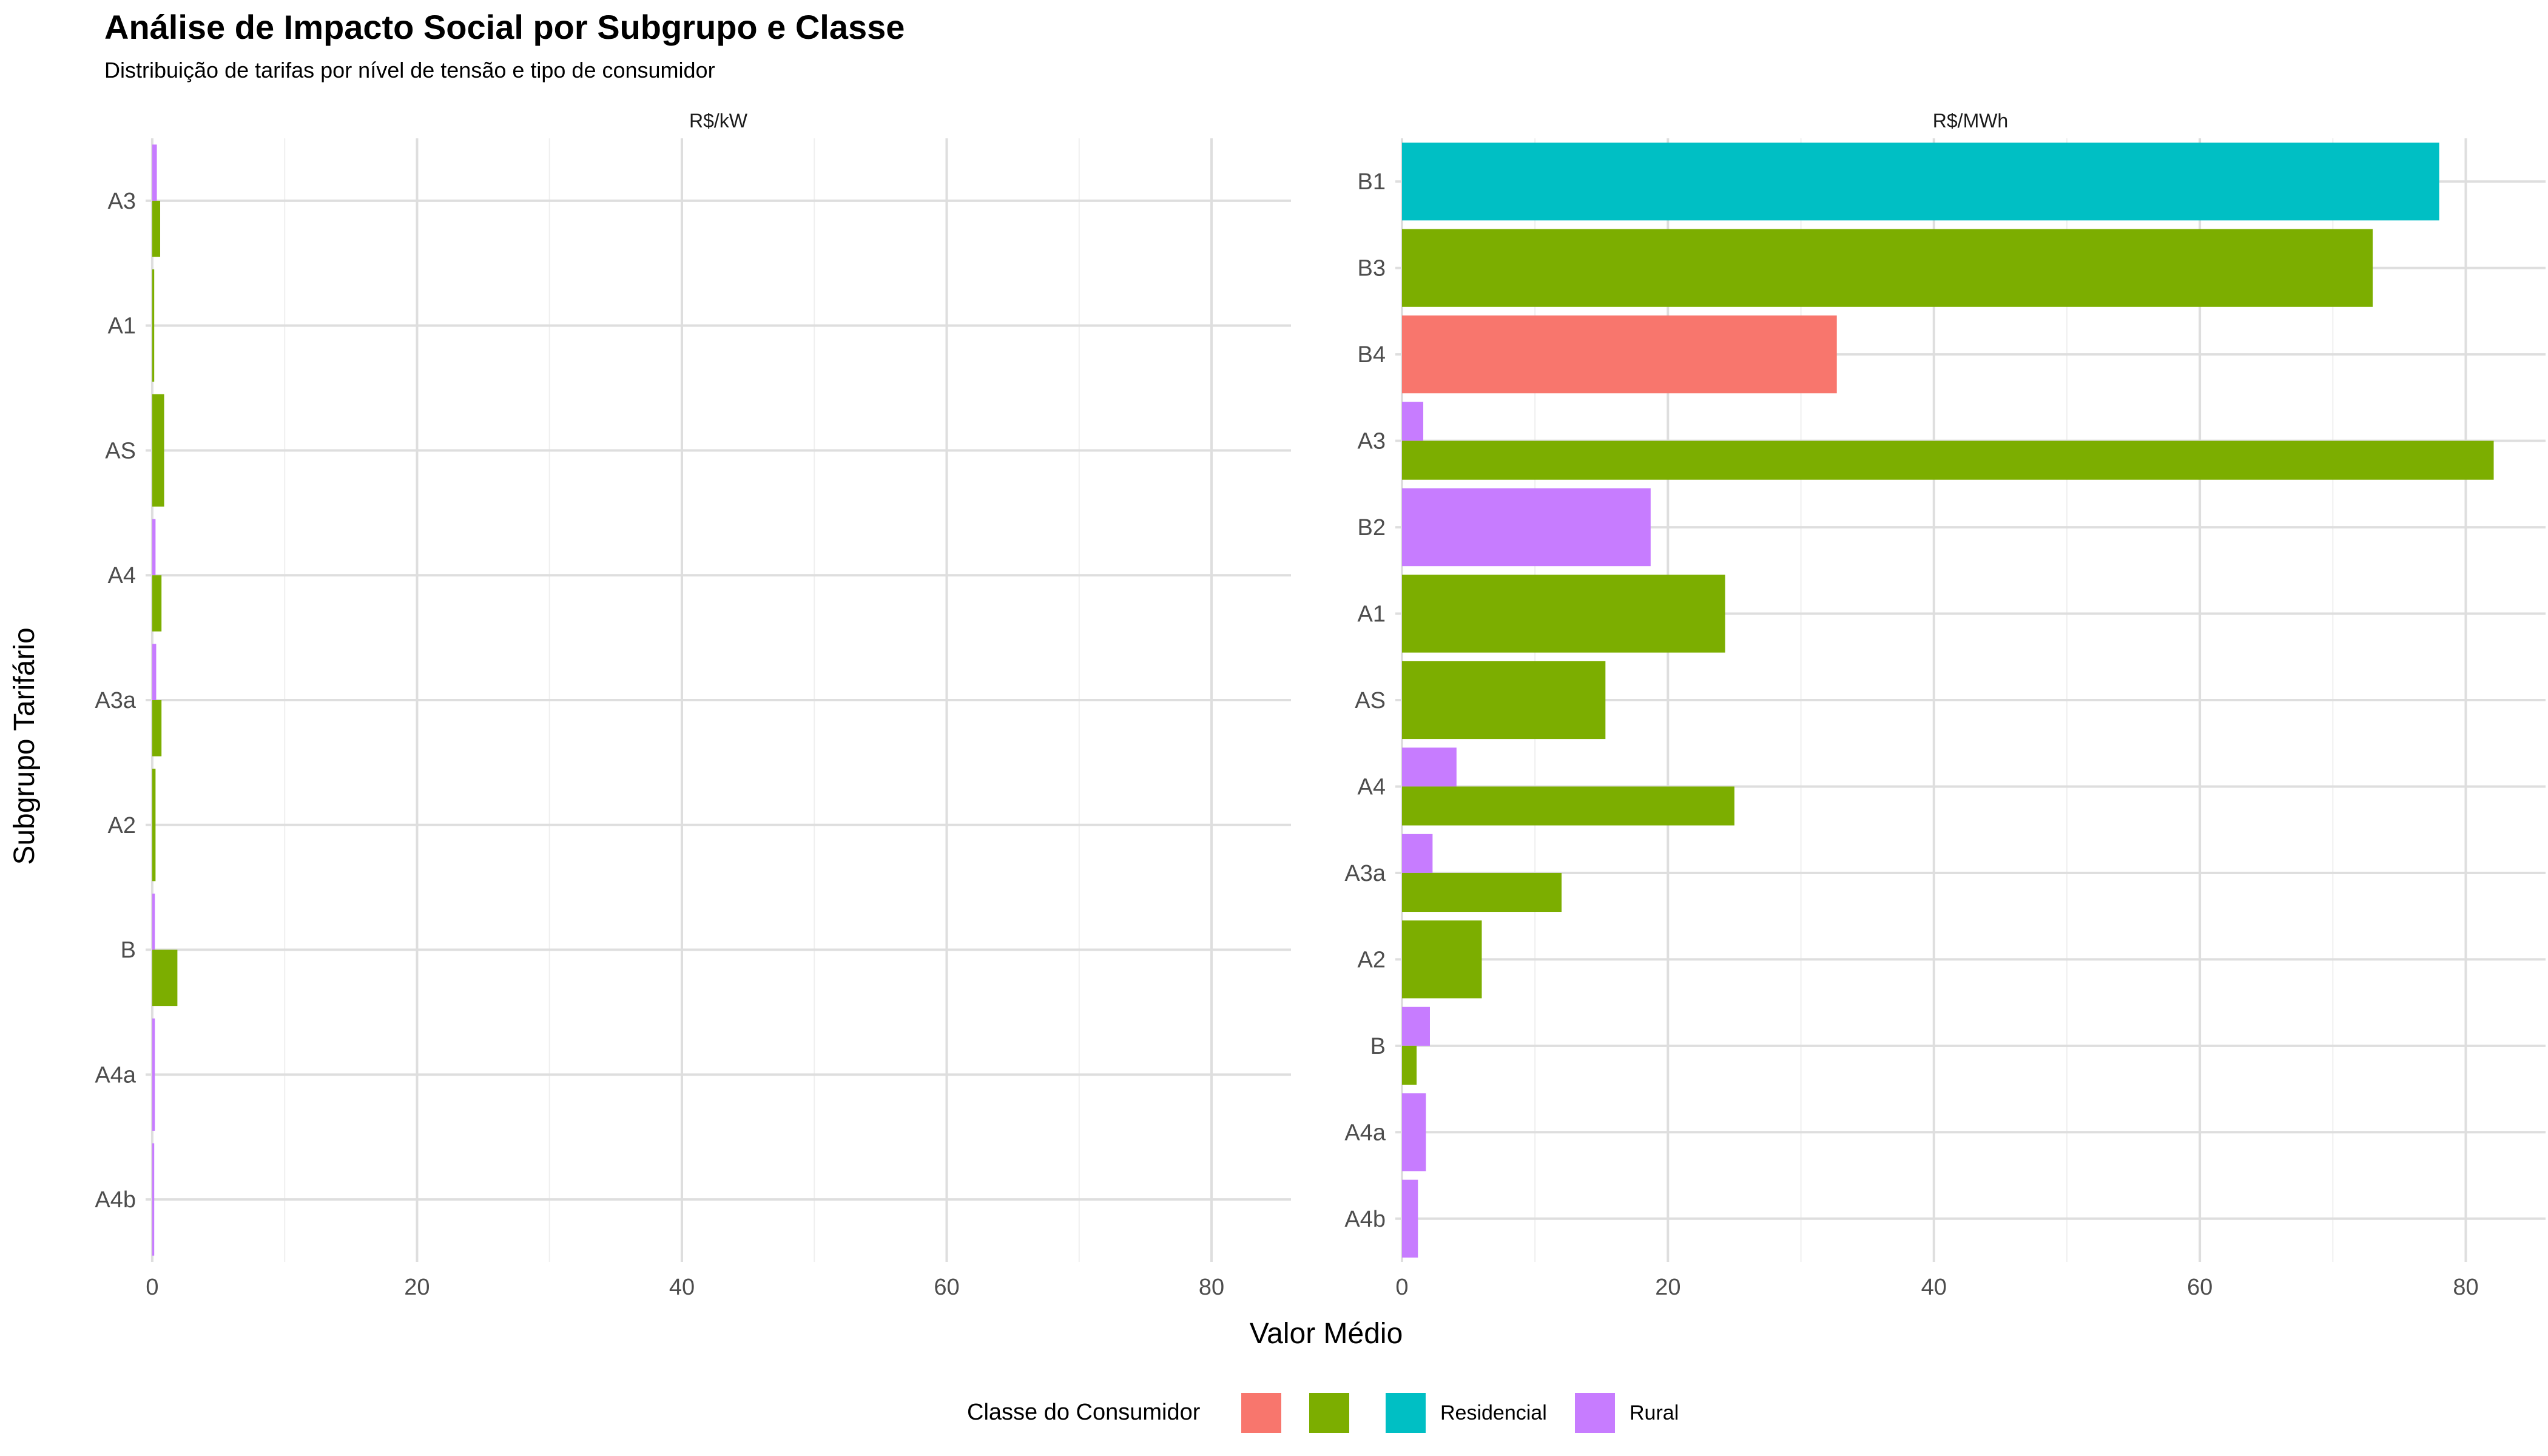 The image size is (2548, 1456). What do you see at coordinates (1654, 1412) in the screenshot?
I see `legend-label: Rural` at bounding box center [1654, 1412].